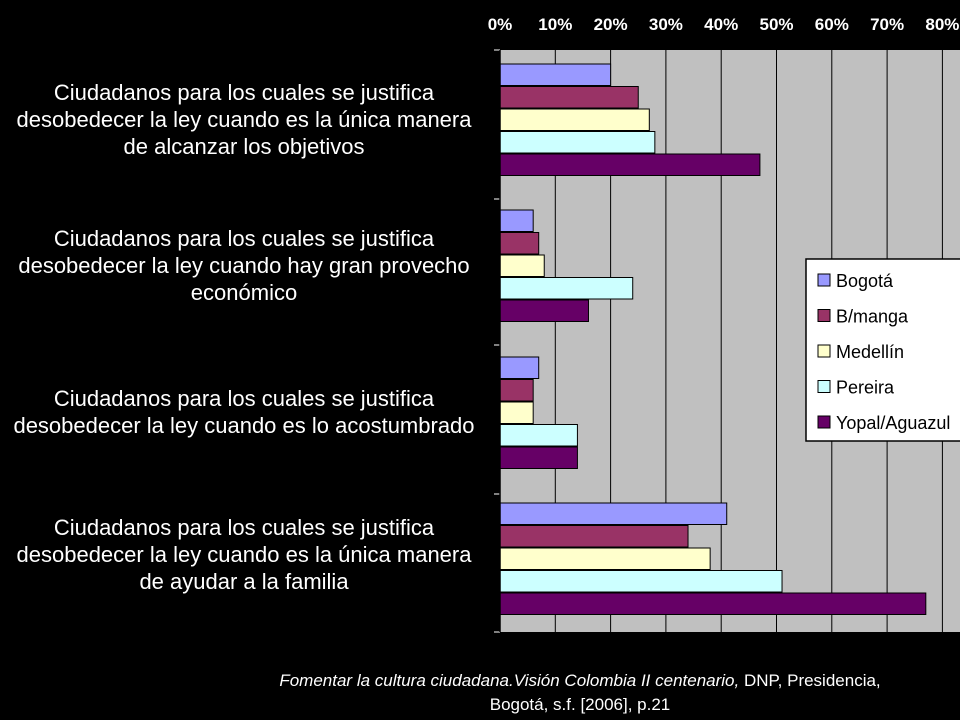  Describe the element at coordinates (538, 457) in the screenshot. I see `bar-yopal-aguazul-cat3` at that location.